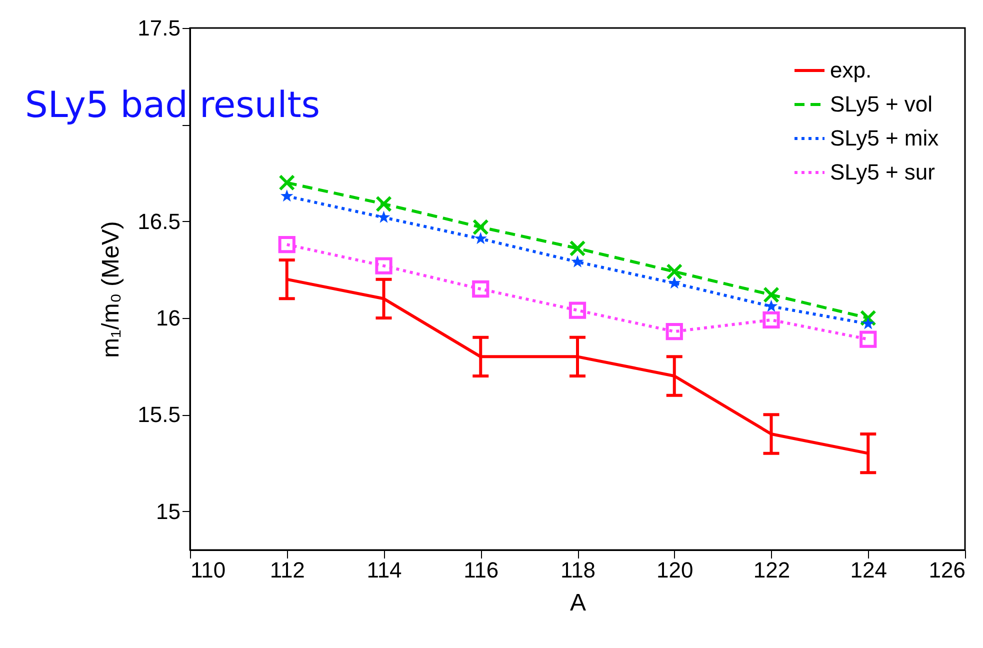  Describe the element at coordinates (881, 104) in the screenshot. I see `legend-label: SLy5 + vol` at that location.